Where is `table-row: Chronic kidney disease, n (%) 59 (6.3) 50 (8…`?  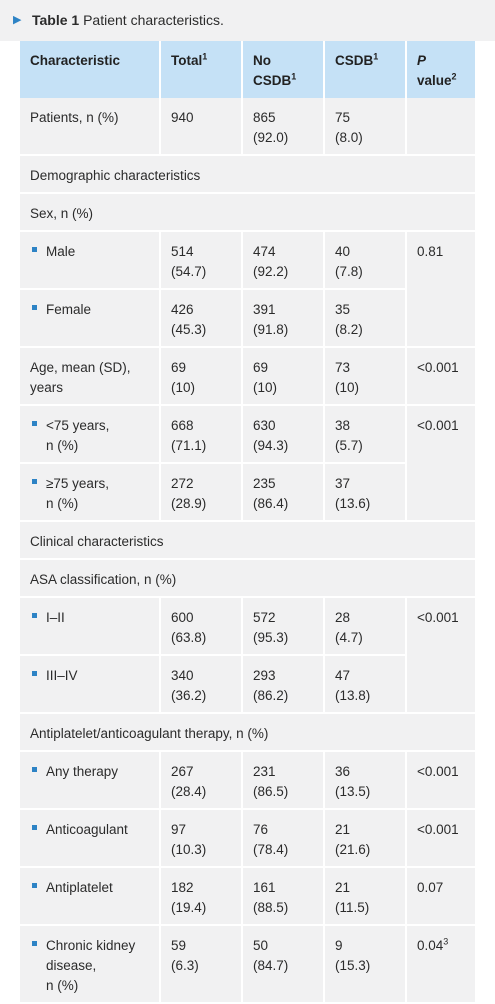 table-row: Chronic kidney disease, n (%) 59 (6.3) 50 (8… is located at coordinates (247, 964).